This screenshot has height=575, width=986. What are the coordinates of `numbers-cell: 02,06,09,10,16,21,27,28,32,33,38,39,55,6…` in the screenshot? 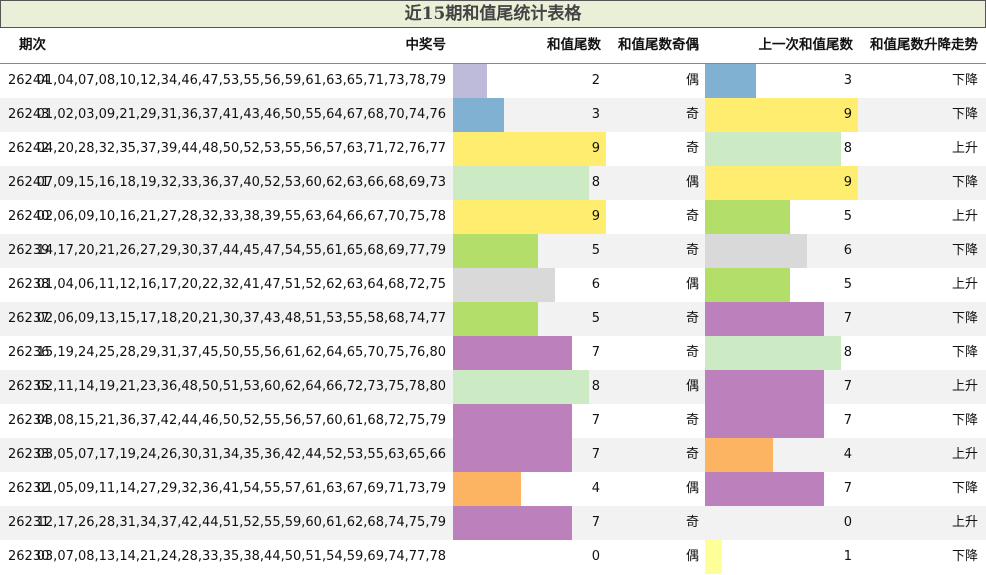 It's located at (241, 216).